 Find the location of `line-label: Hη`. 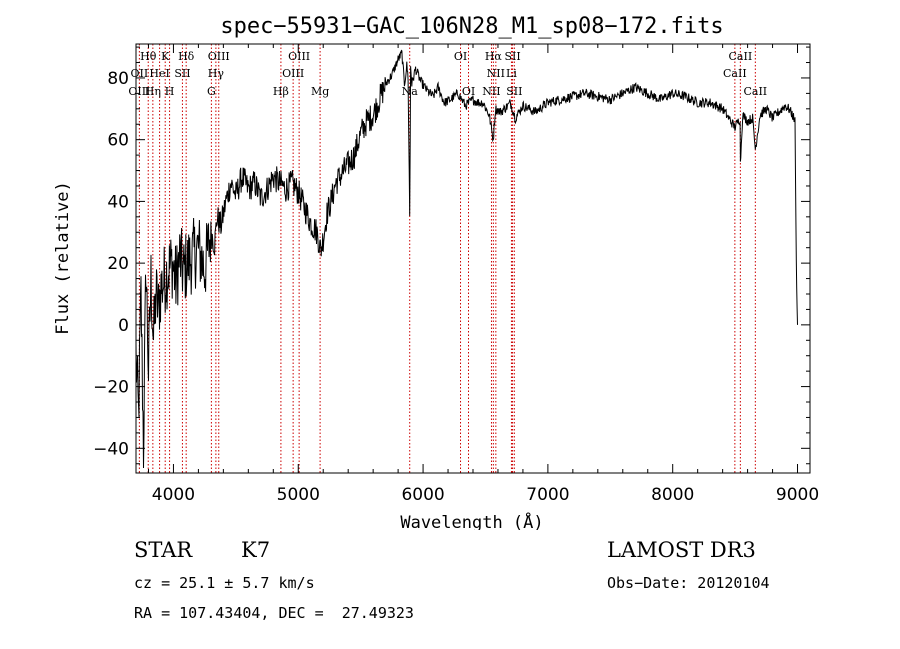

line-label: Hη is located at coordinates (153, 91).